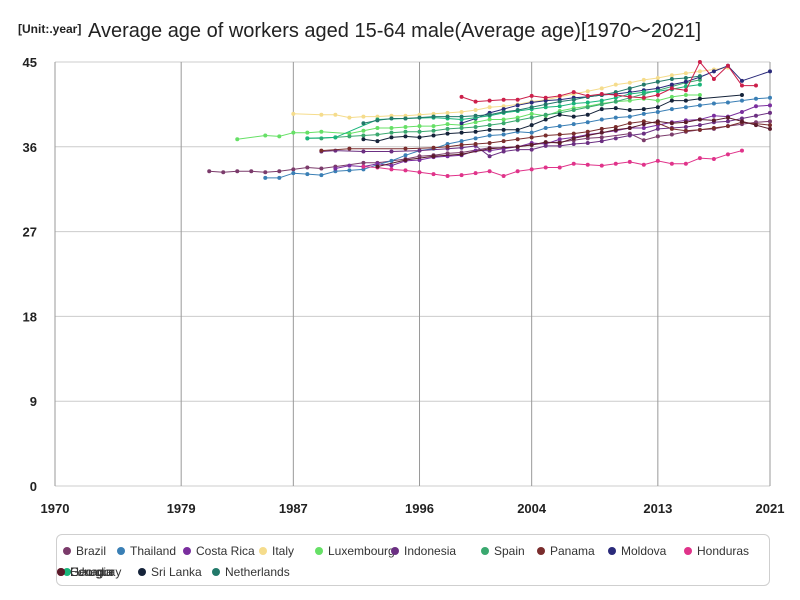 The height and width of the screenshot is (600, 800). What do you see at coordinates (99, 572) in the screenshot?
I see `legend-label: Uruguay` at bounding box center [99, 572].